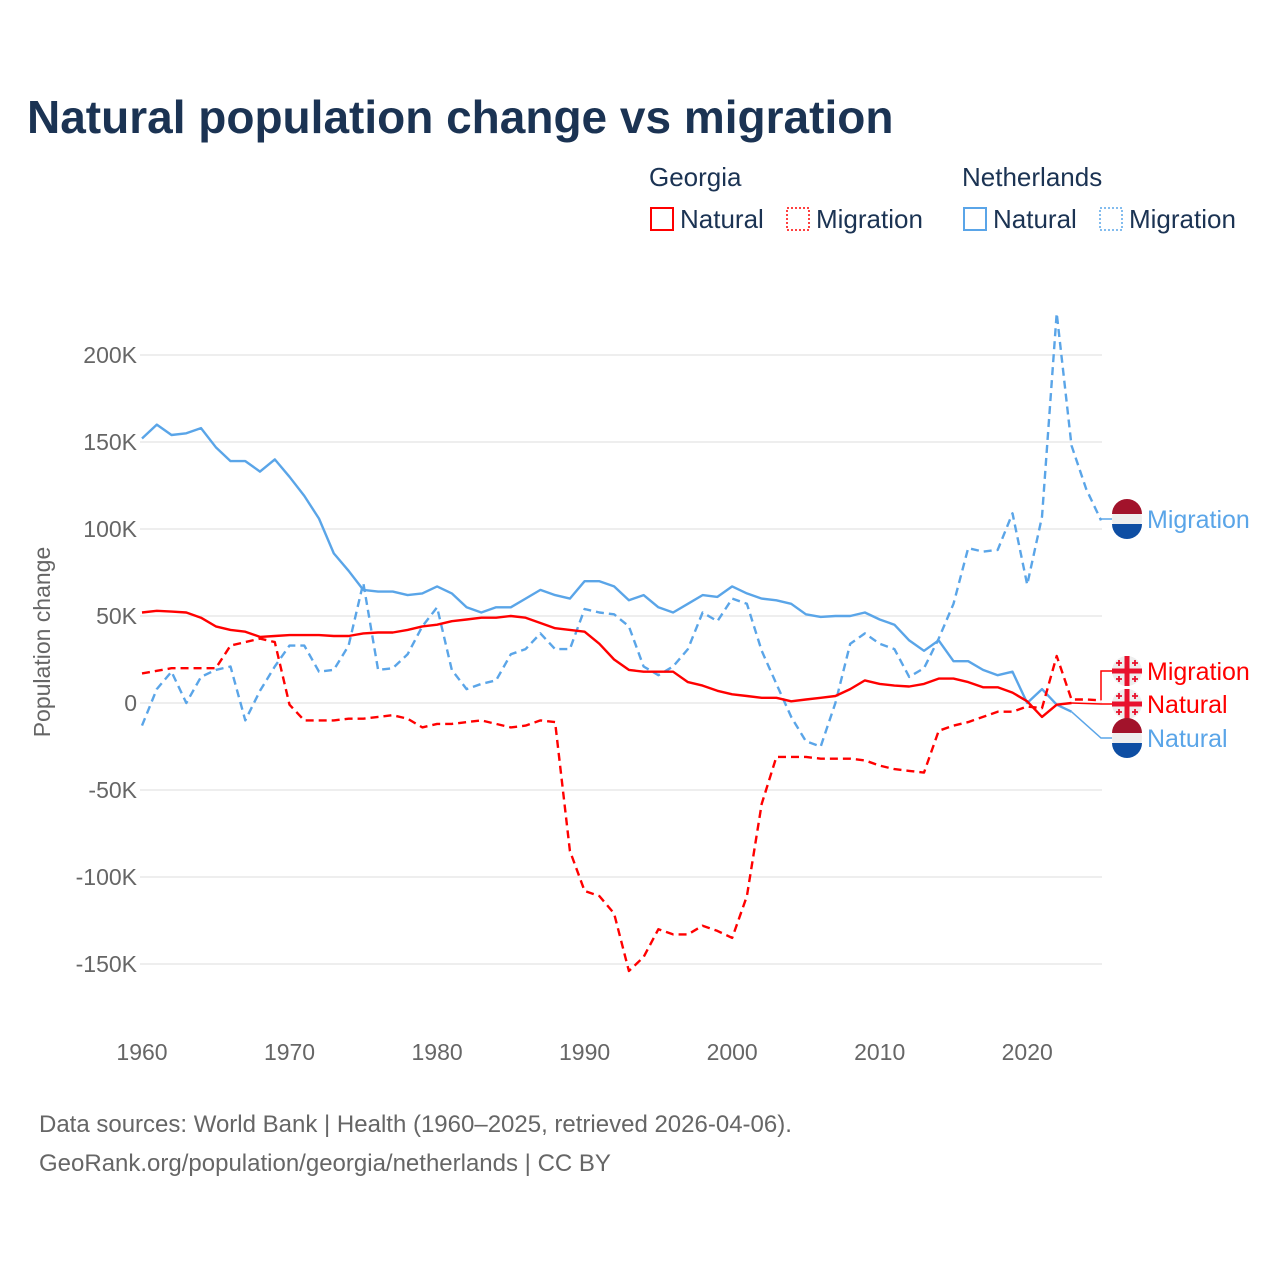 This screenshot has width=1280, height=1280. What do you see at coordinates (110, 355) in the screenshot?
I see `y-tick-label: 200K` at bounding box center [110, 355].